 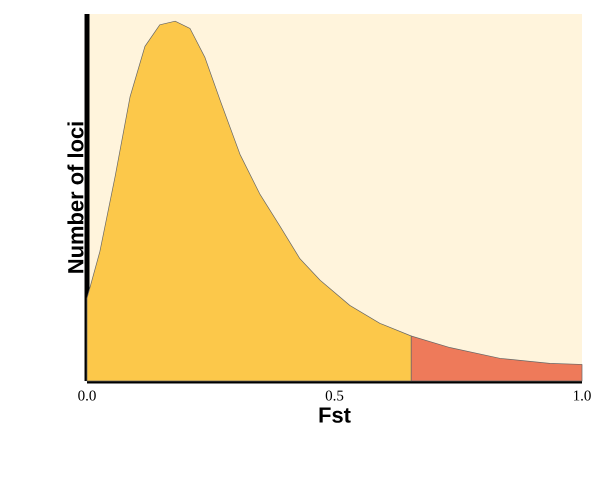 I want to click on x-axis-title: Fst, so click(x=335, y=415).